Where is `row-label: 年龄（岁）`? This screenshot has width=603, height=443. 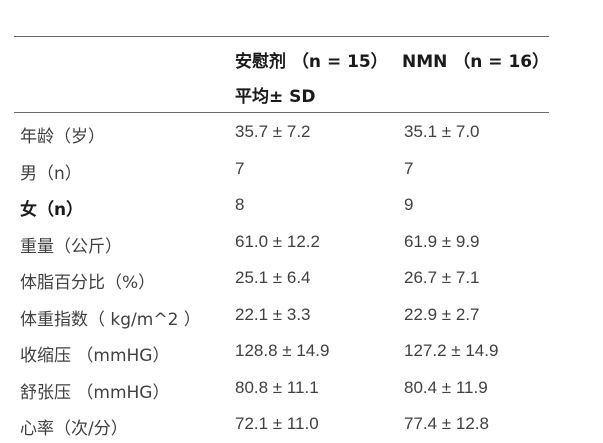
row-label: 年龄（岁） is located at coordinates (62, 137).